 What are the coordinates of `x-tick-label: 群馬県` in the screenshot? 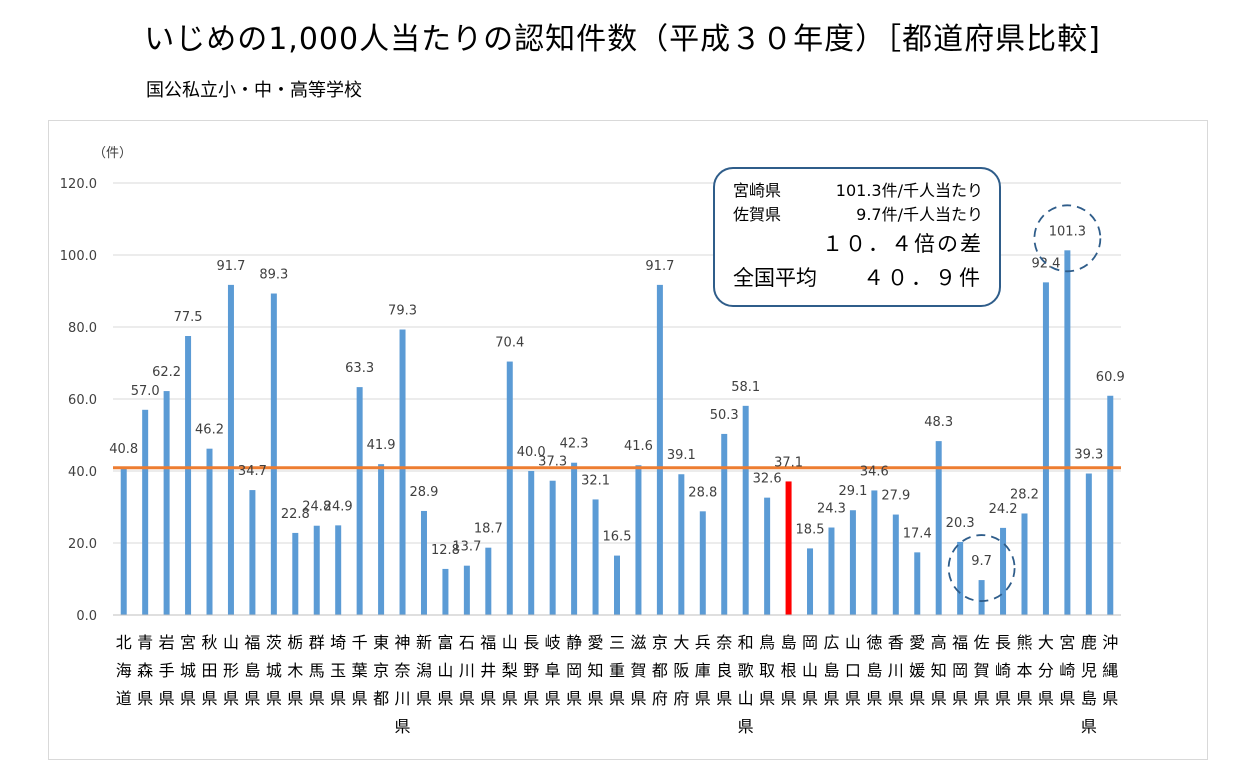 It's located at (317, 670).